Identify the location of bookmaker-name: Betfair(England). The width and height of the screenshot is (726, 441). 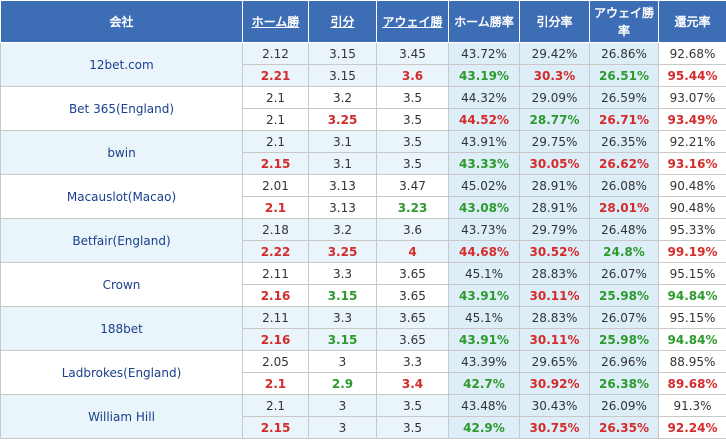
(121, 240).